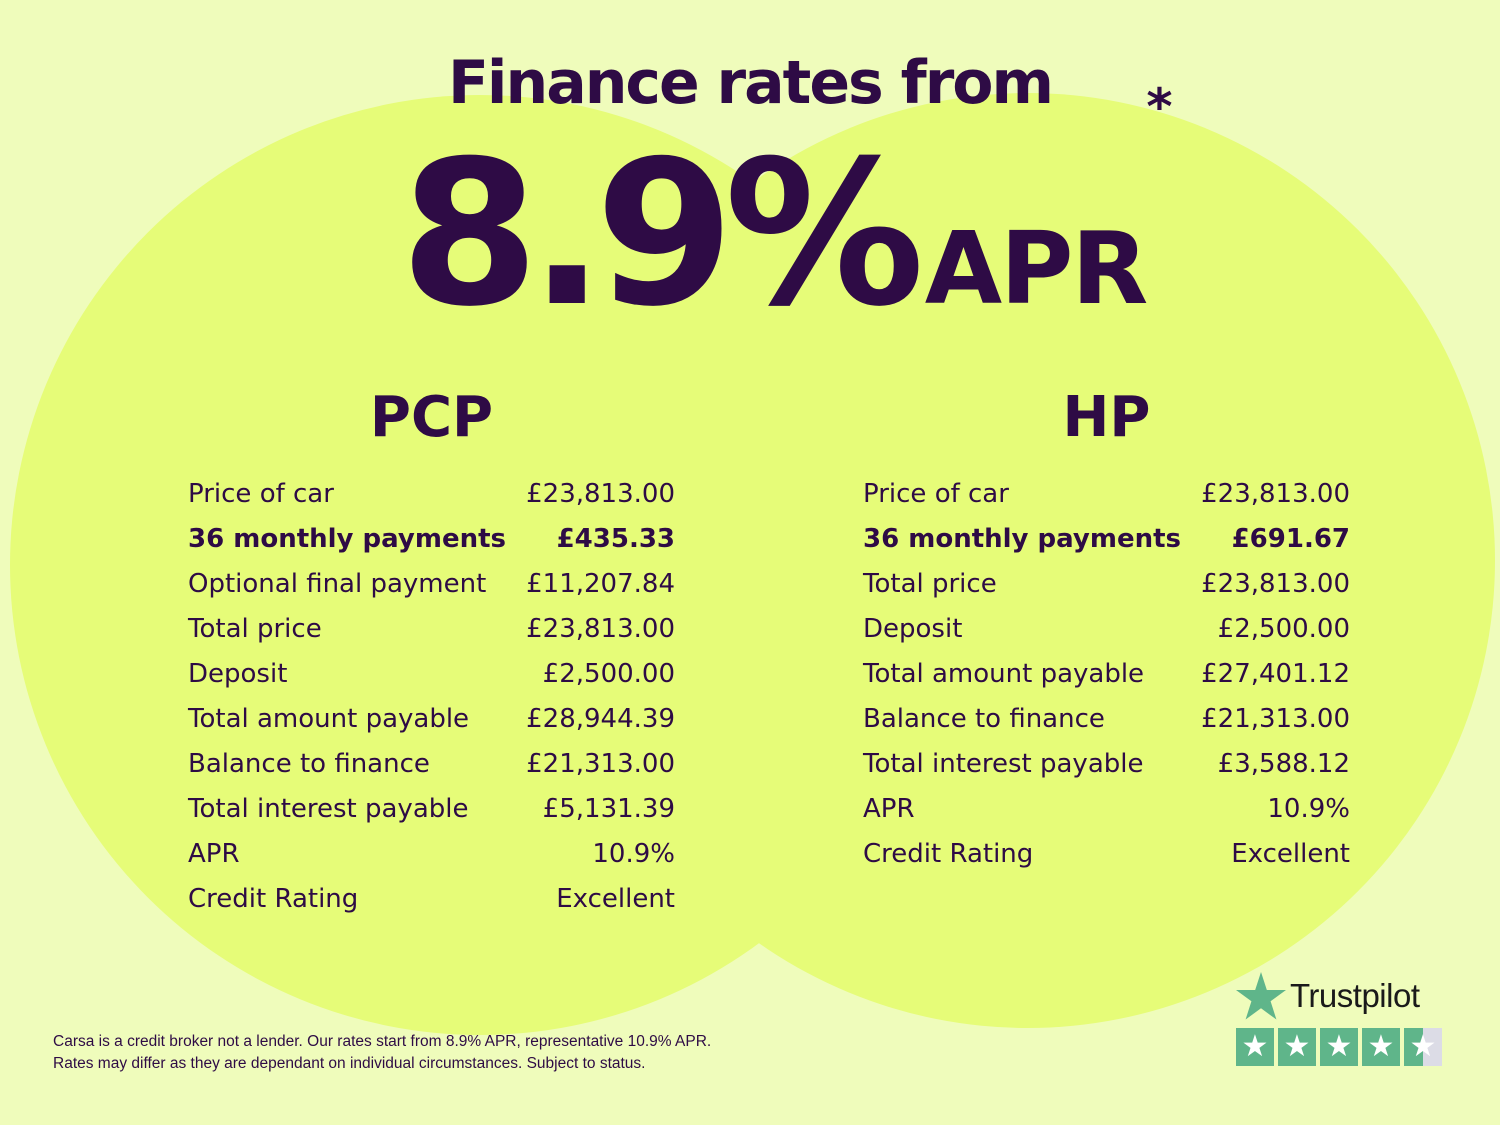 Image resolution: width=1500 pixels, height=1125 pixels. I want to click on asterisk: *, so click(1159, 107).